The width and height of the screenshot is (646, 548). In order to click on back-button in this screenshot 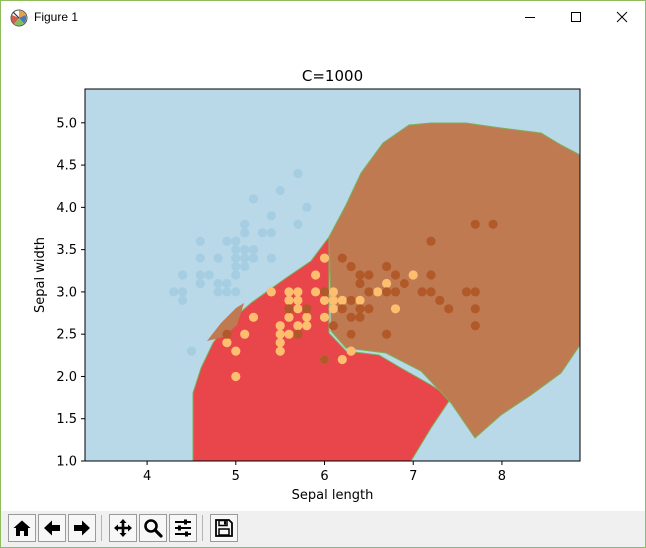, I will do `click(52, 528)`.